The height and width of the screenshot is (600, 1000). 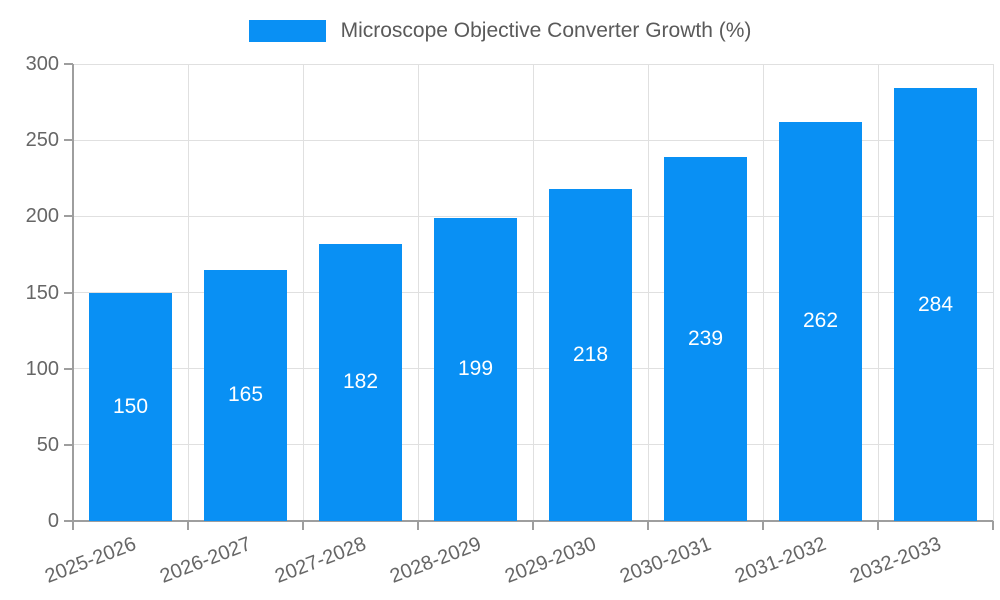 I want to click on legend-swatch, so click(x=287, y=31).